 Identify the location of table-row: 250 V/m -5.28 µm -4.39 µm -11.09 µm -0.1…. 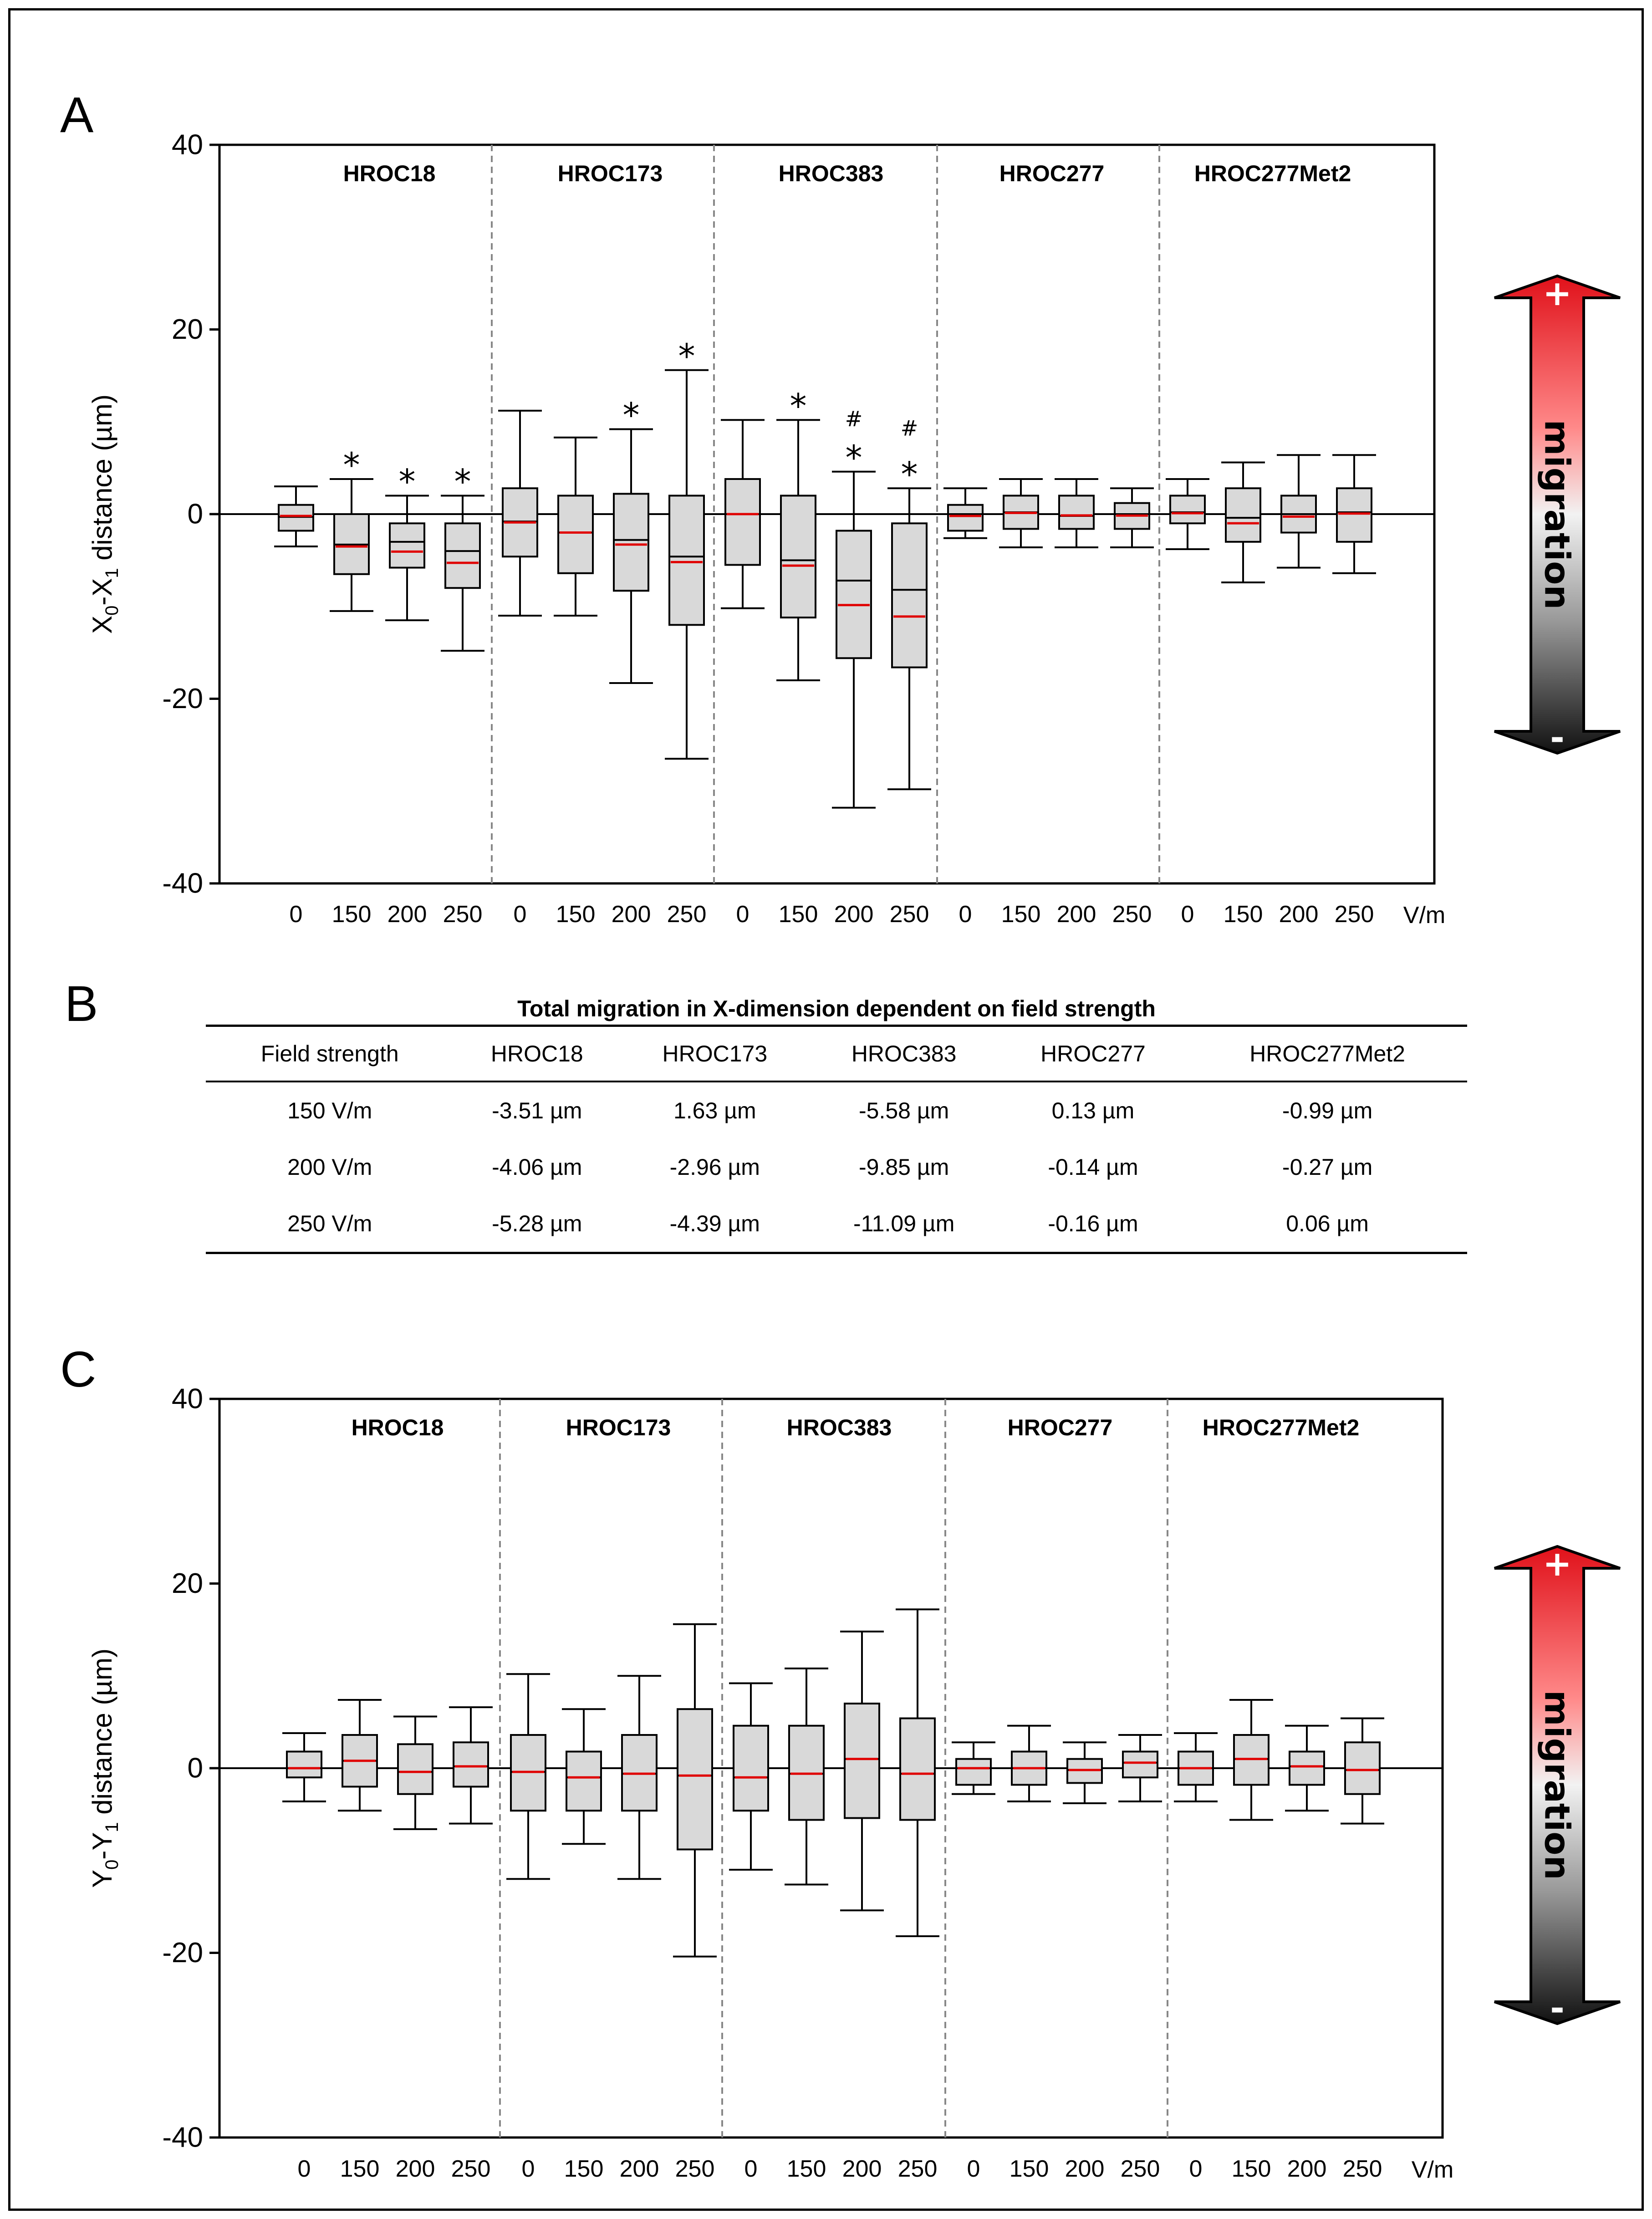
(836, 1224).